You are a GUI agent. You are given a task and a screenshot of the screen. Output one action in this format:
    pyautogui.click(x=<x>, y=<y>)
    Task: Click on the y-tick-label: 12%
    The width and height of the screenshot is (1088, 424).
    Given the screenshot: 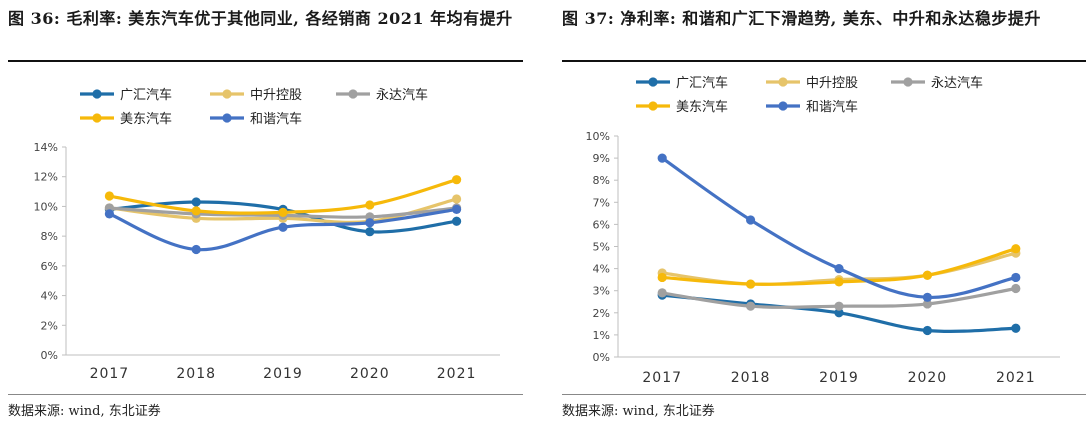 What is the action you would take?
    pyautogui.click(x=46, y=177)
    